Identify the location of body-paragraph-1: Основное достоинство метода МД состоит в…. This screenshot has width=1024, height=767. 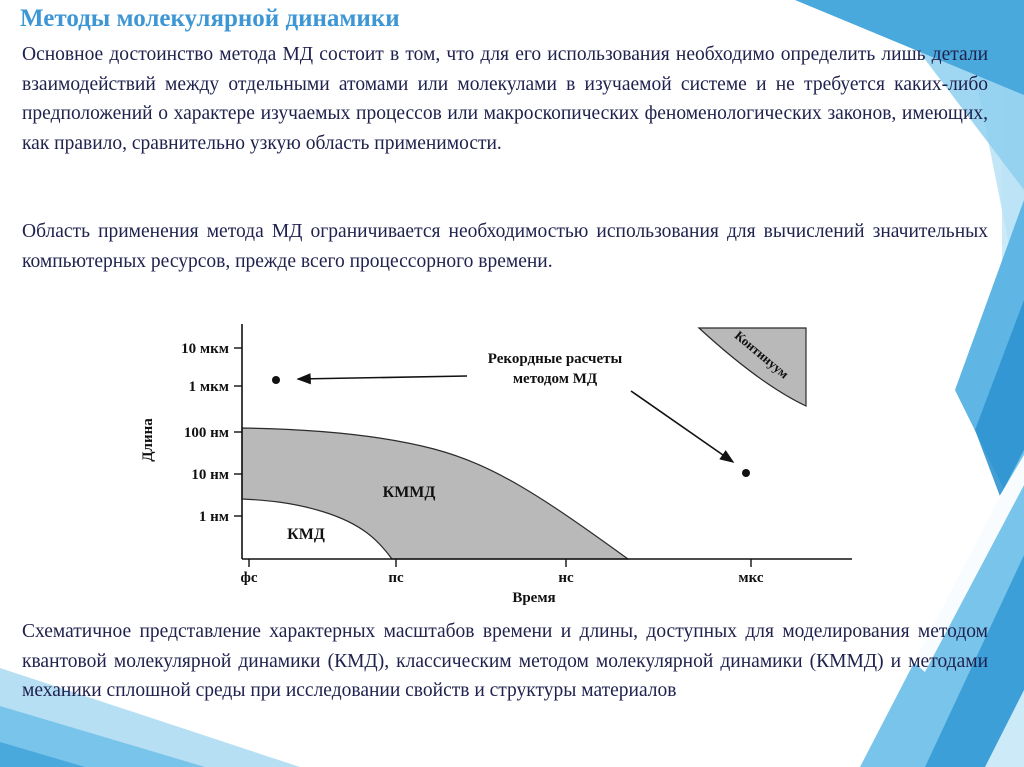
(505, 99).